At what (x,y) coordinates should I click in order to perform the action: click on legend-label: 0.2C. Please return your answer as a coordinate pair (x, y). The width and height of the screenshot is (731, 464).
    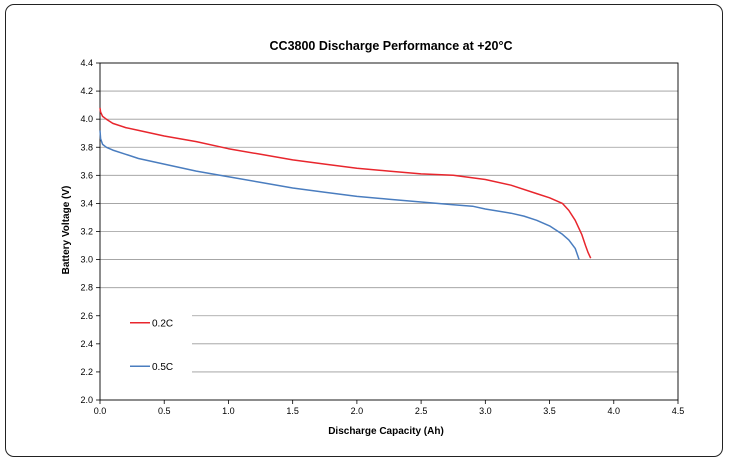
    Looking at the image, I should click on (162, 323).